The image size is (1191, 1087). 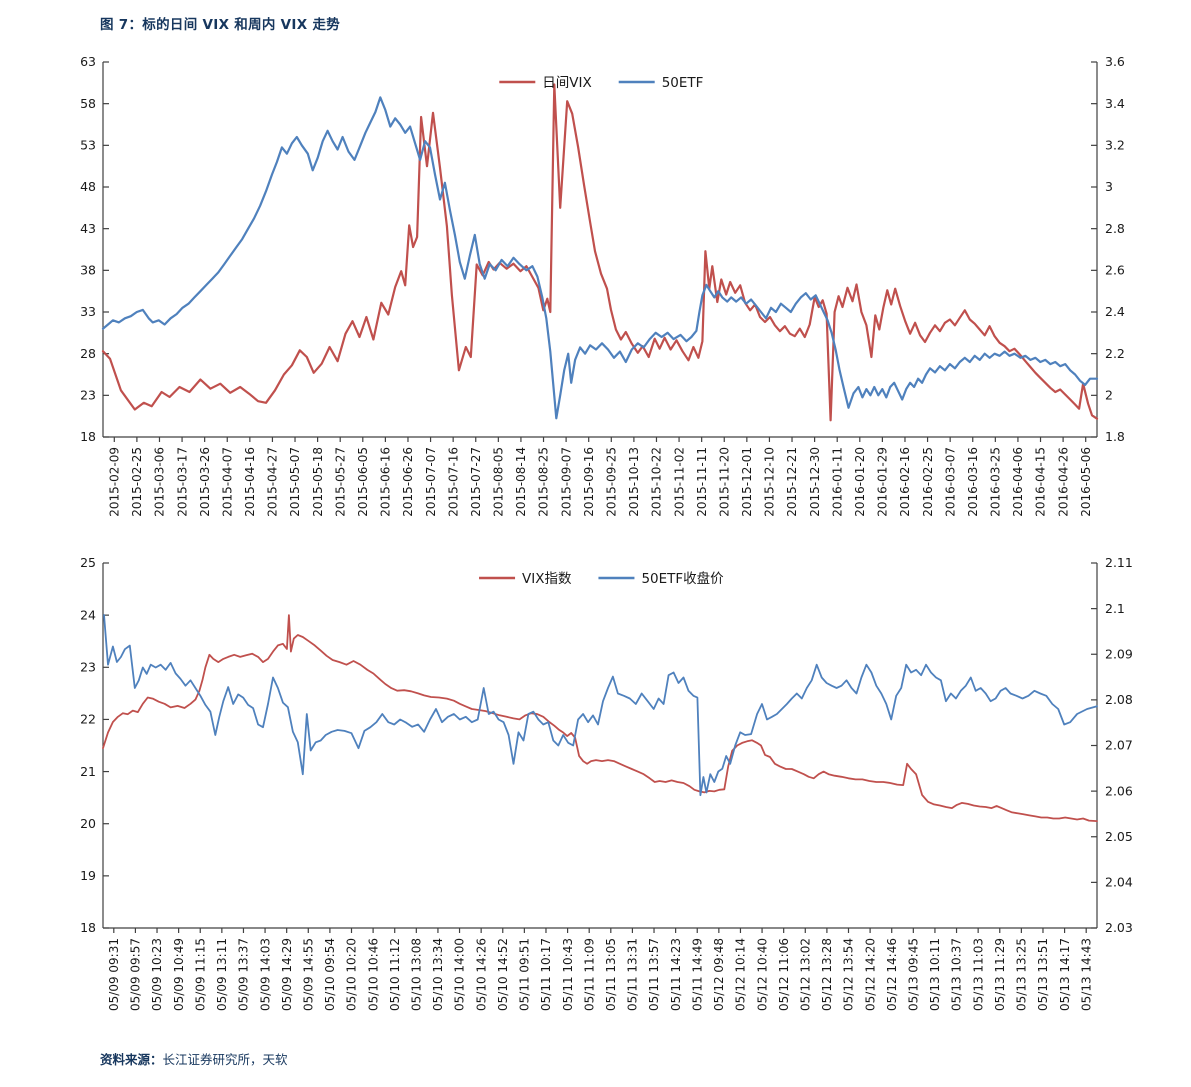 What do you see at coordinates (568, 974) in the screenshot?
I see `x-tick-label: 05/11 10:43` at bounding box center [568, 974].